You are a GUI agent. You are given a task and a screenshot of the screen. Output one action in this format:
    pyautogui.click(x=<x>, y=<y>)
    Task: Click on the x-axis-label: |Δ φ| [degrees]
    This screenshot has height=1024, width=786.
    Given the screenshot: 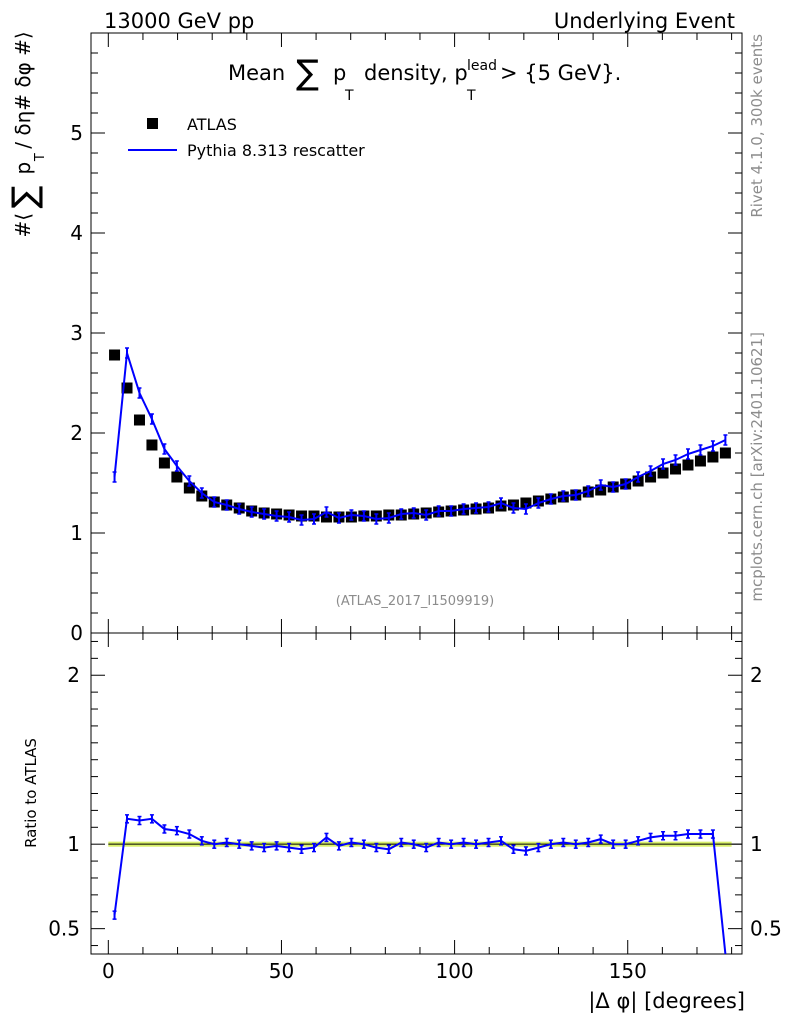 What is the action you would take?
    pyautogui.click(x=666, y=1001)
    